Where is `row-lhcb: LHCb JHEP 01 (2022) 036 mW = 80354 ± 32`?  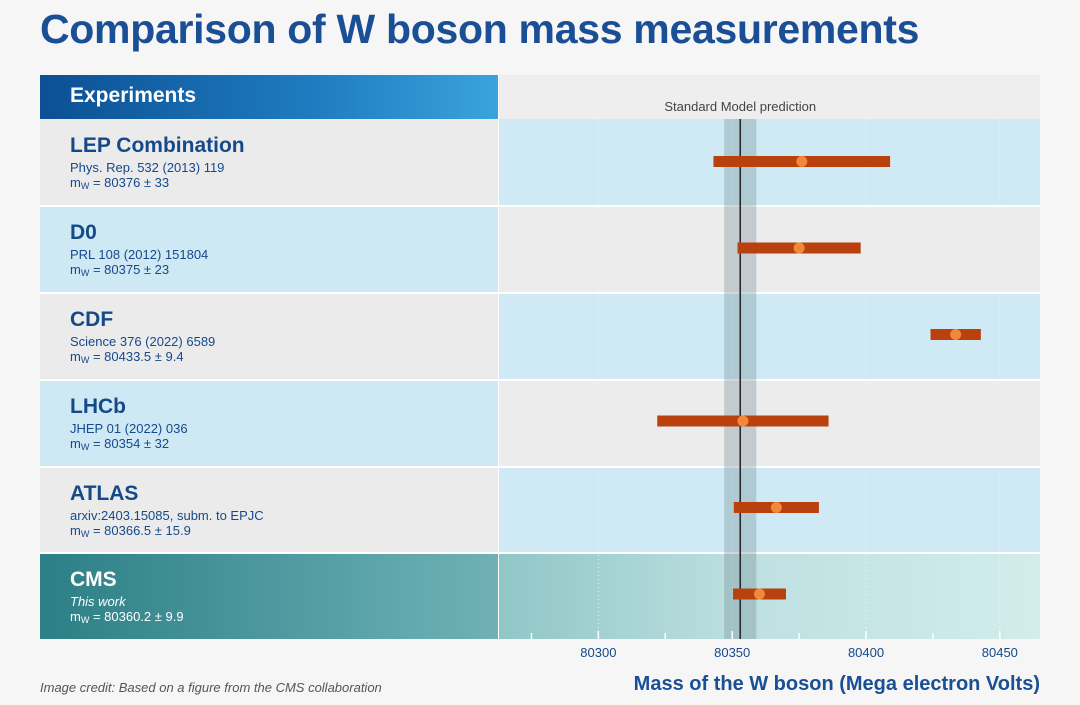
row-lhcb: LHCb JHEP 01 (2022) 036 mW = 80354 ± 32 is located at coordinates (540, 423).